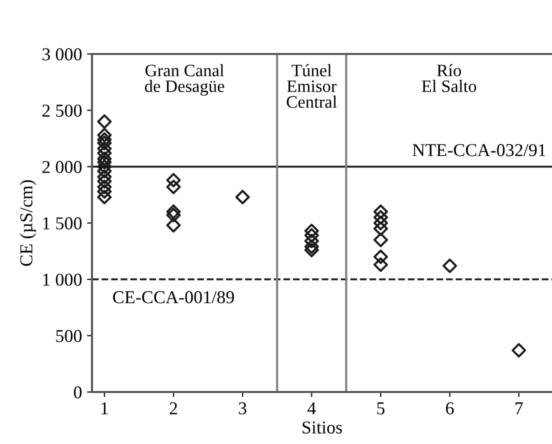  I want to click on y-tick-label: 0, so click(78, 392).